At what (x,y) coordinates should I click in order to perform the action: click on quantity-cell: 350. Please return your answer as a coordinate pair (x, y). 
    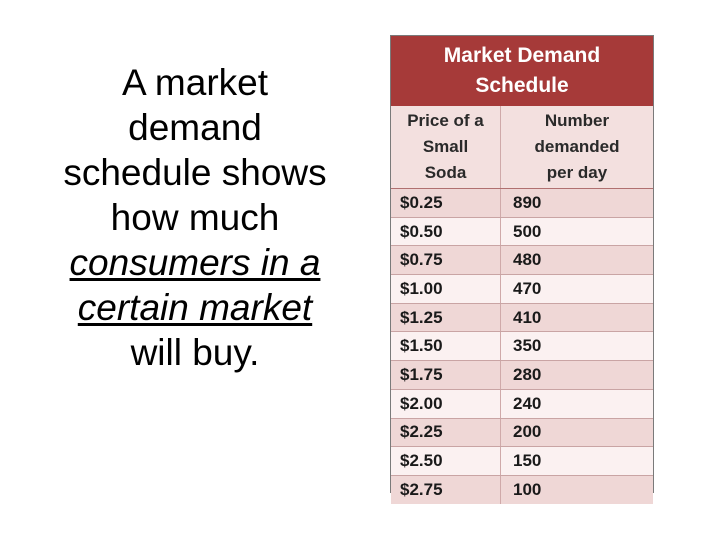
    Looking at the image, I should click on (576, 346).